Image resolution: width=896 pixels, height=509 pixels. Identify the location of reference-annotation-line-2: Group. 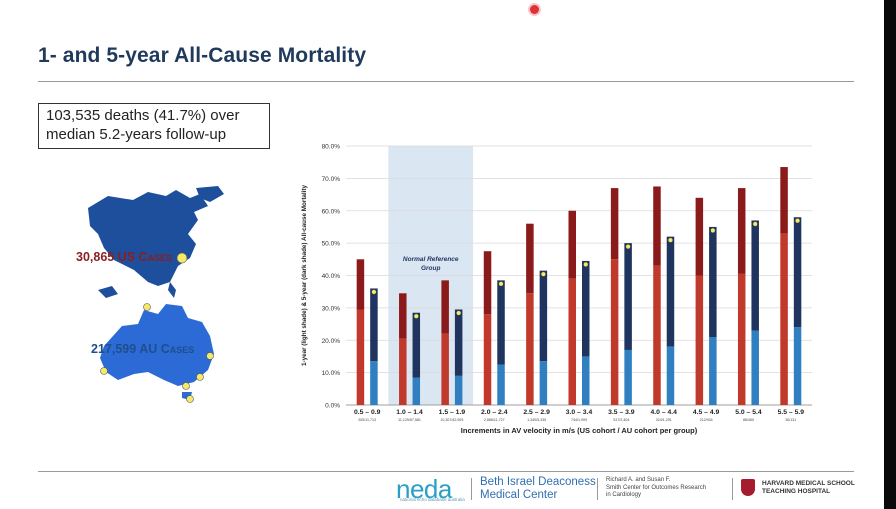
(431, 268).